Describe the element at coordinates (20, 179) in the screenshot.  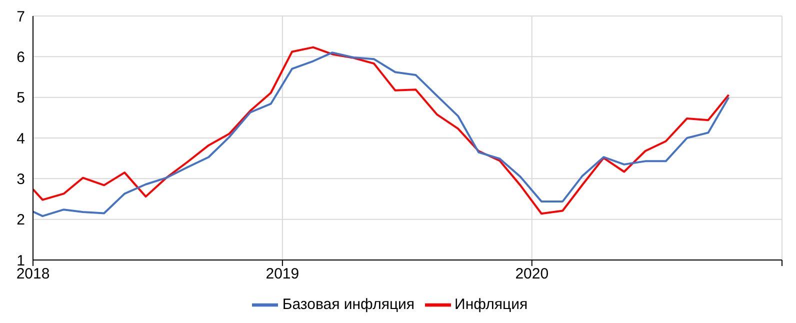
I see `y-tick-label: 3` at that location.